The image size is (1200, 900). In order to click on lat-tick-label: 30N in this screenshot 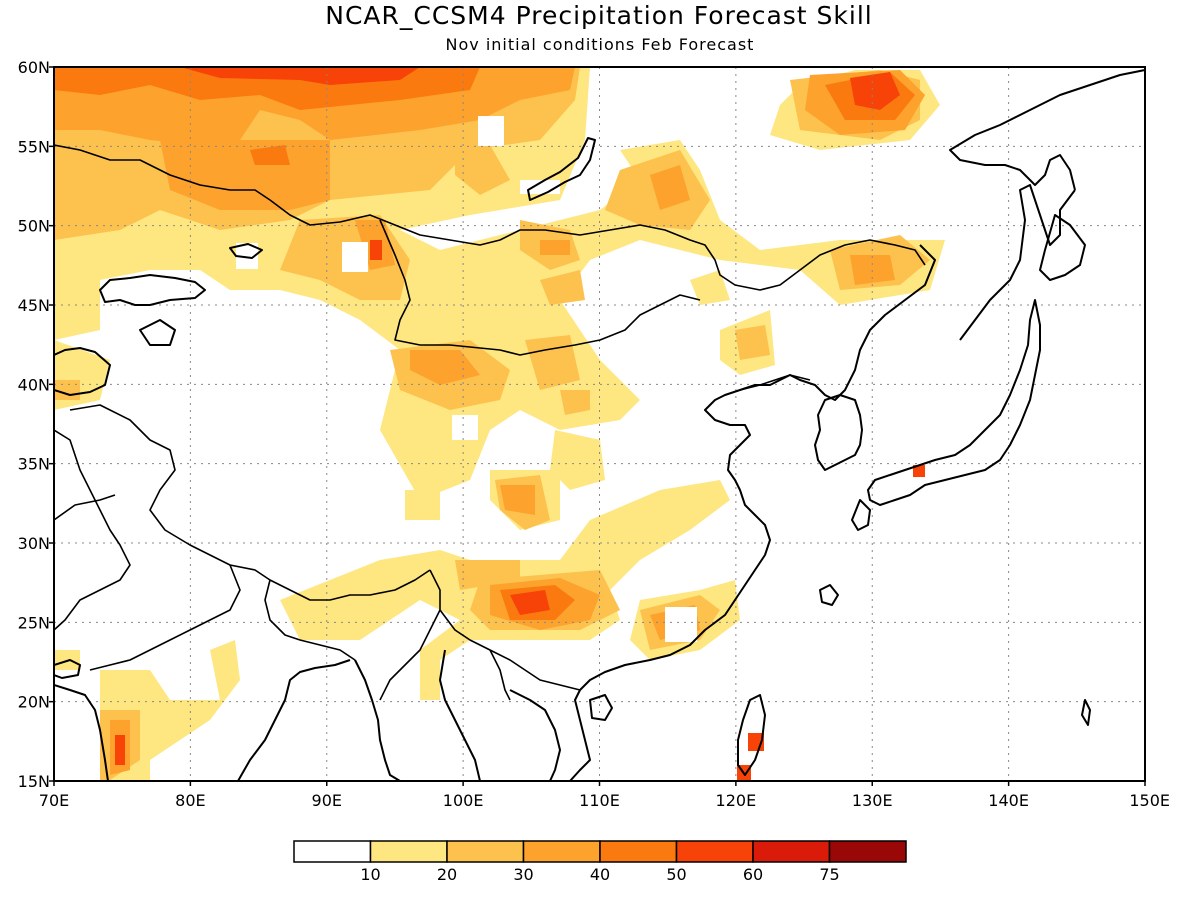, I will do `click(34, 543)`.